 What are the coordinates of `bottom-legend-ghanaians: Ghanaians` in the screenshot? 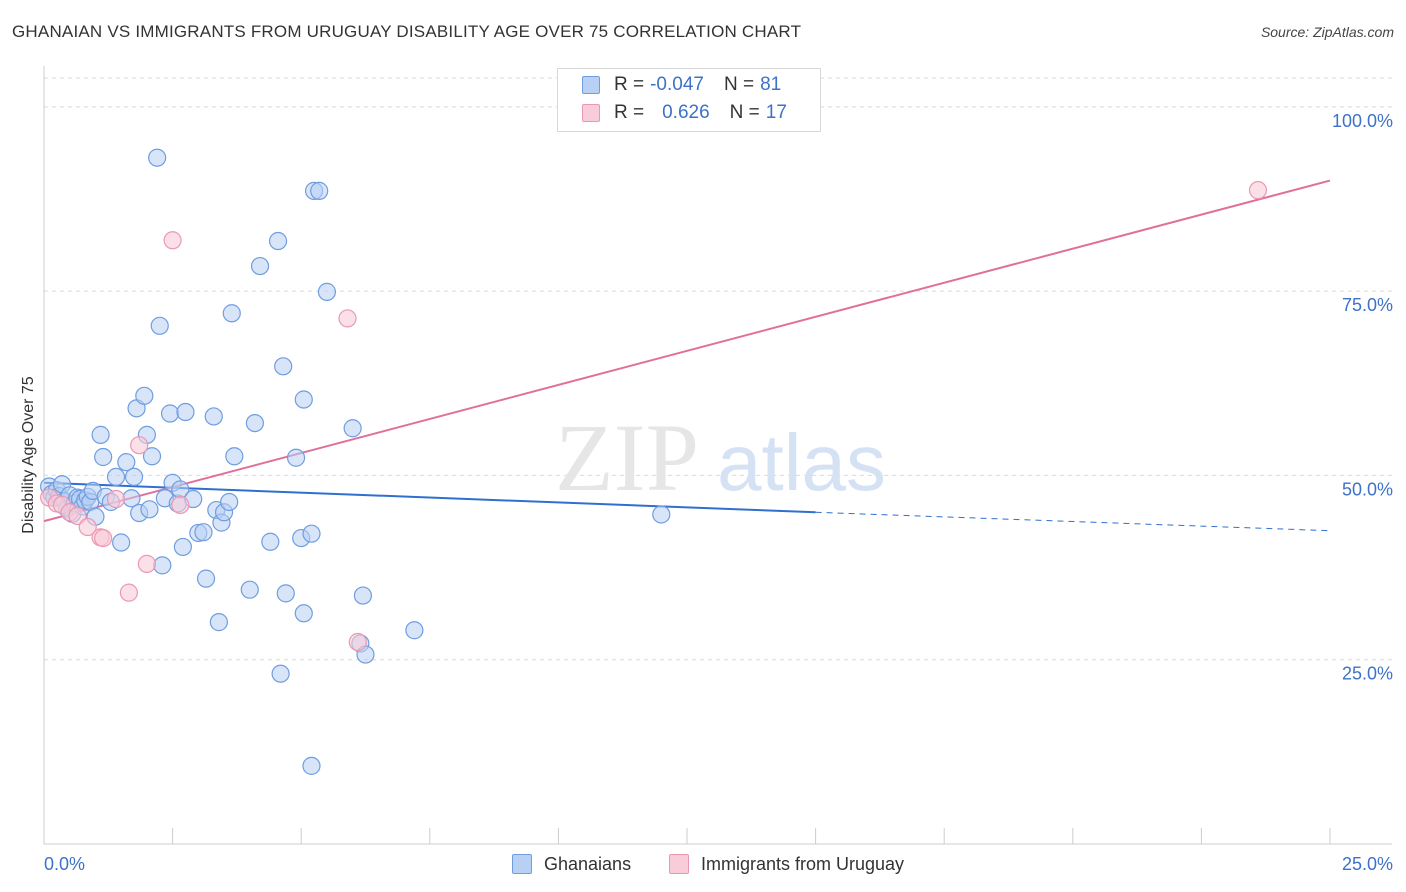 It's located at (571, 864).